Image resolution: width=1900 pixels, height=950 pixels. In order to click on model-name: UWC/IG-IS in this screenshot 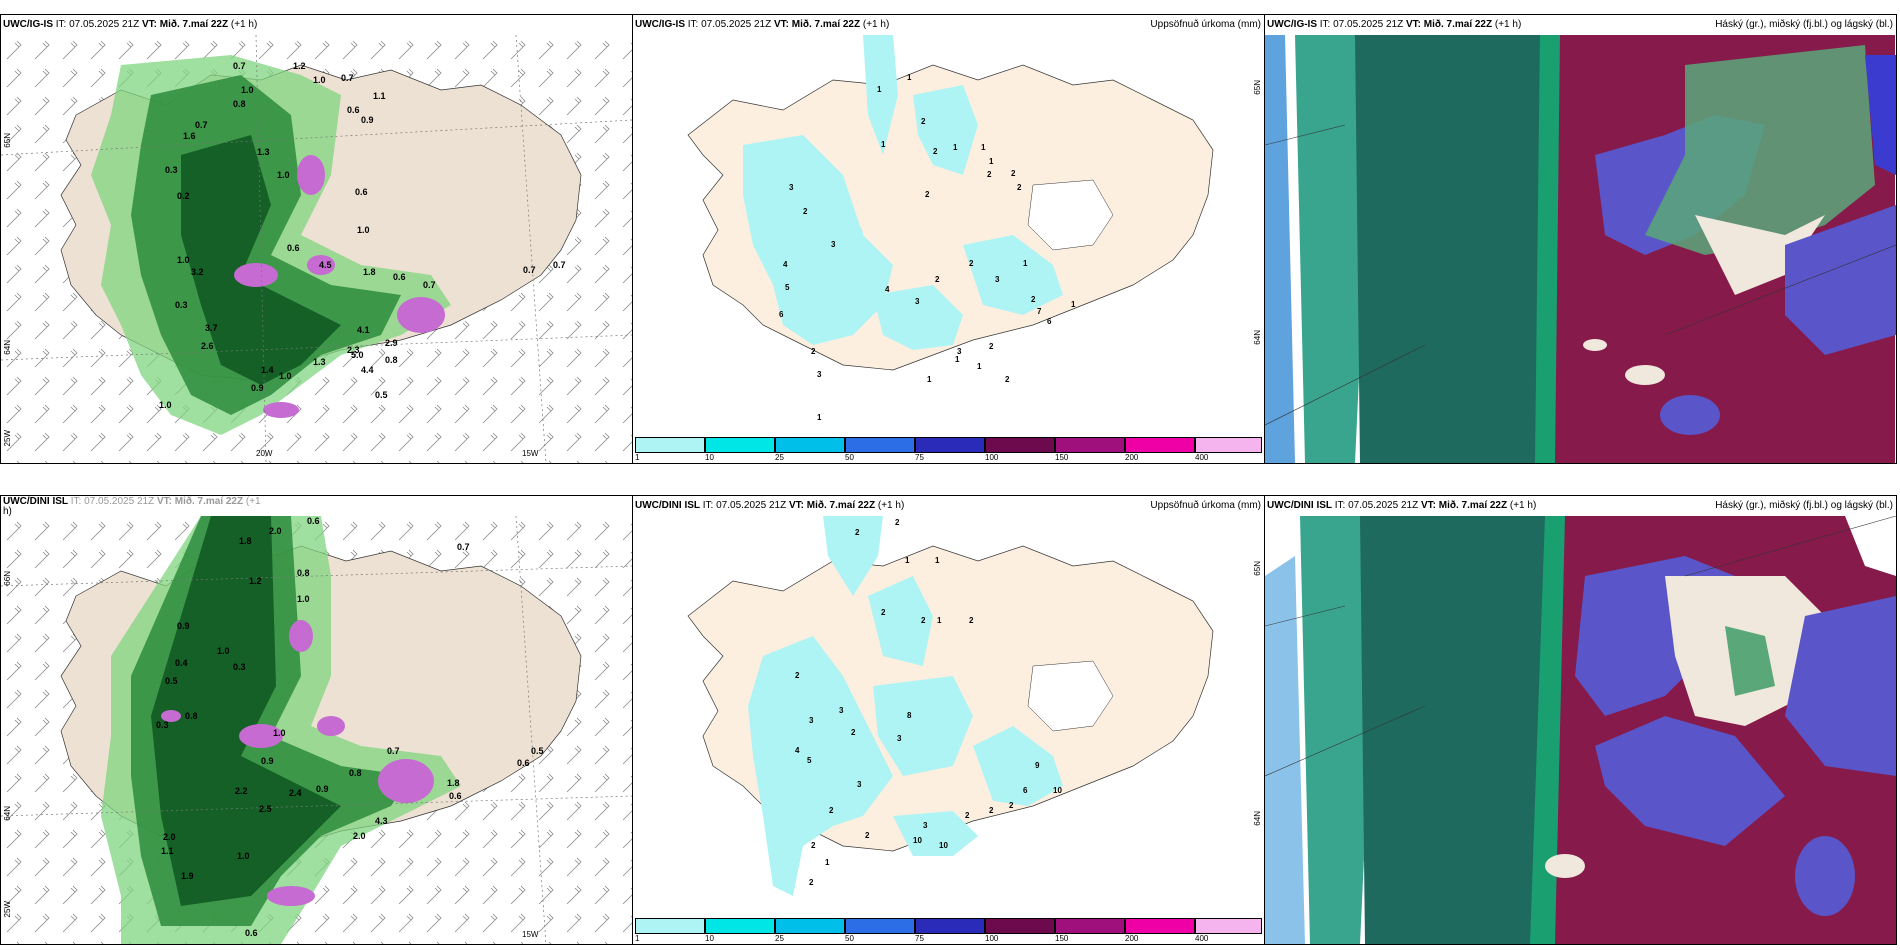, I will do `click(28, 24)`.